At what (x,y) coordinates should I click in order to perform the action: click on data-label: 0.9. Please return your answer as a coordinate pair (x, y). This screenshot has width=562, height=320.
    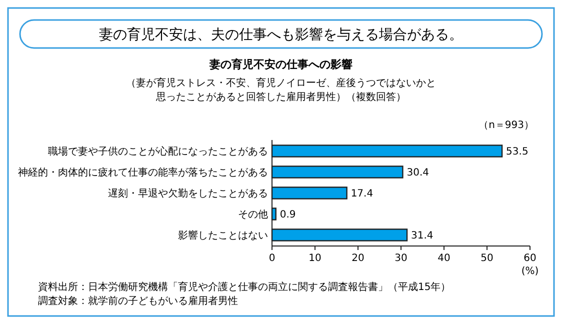
    Looking at the image, I should click on (288, 214).